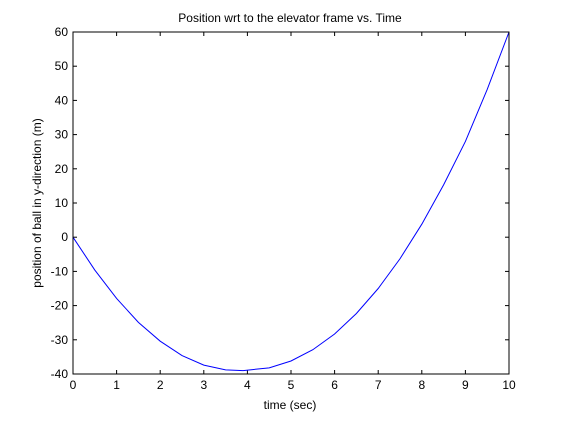 The height and width of the screenshot is (425, 561). I want to click on y-tick-label: -30, so click(60, 340).